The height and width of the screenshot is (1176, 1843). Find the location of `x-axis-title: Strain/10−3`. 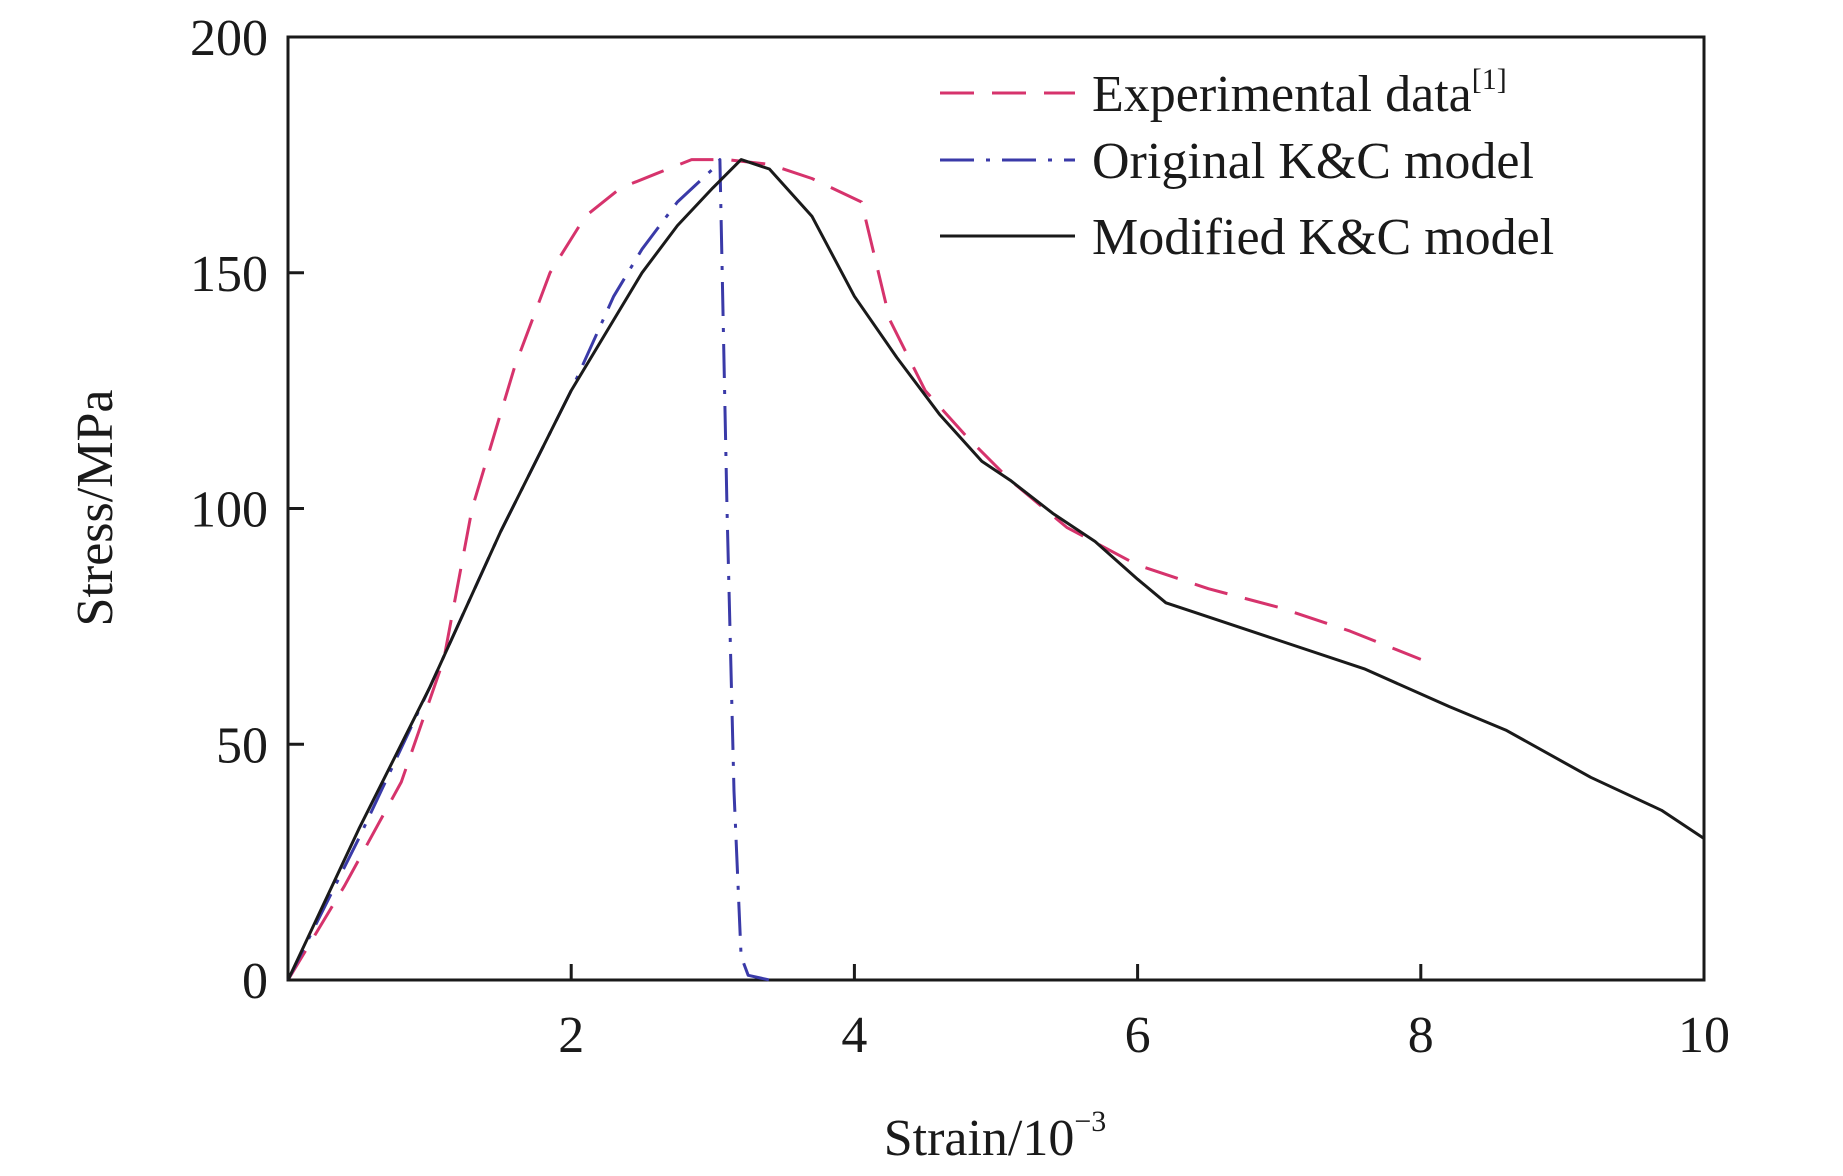

x-axis-title: Strain/10−3 is located at coordinates (995, 1136).